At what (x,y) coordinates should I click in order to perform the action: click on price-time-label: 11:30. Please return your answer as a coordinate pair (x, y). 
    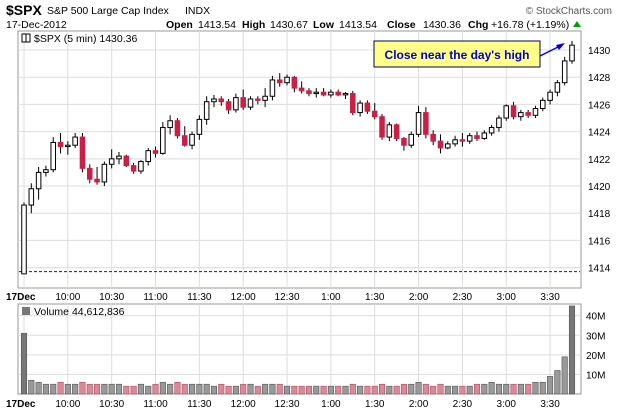
    Looking at the image, I should click on (199, 297).